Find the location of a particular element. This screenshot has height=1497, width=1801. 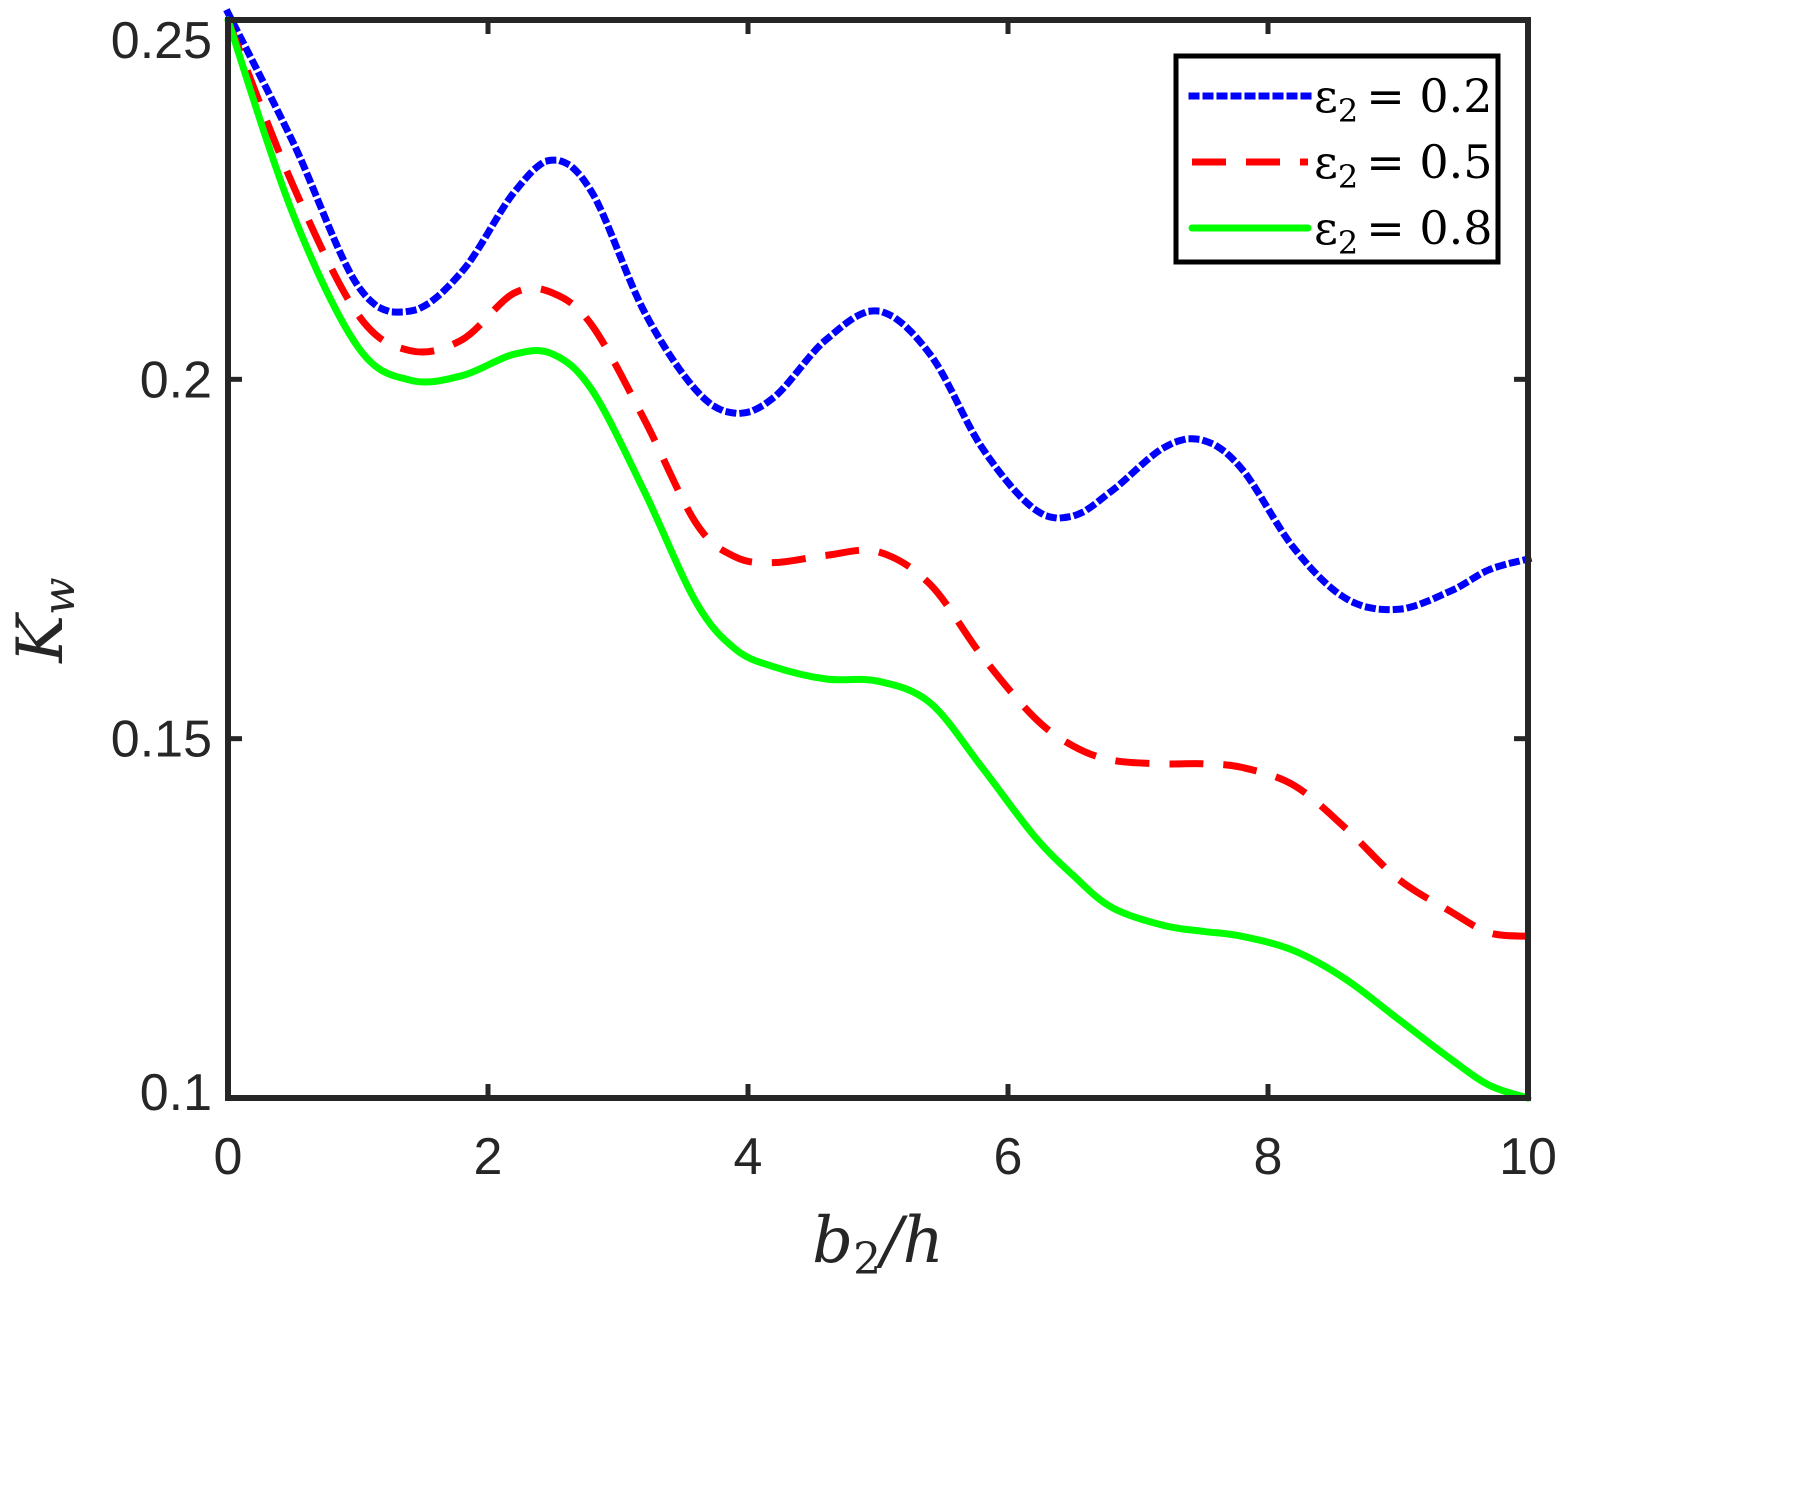

x-tick-label: 0 is located at coordinates (228, 1157).